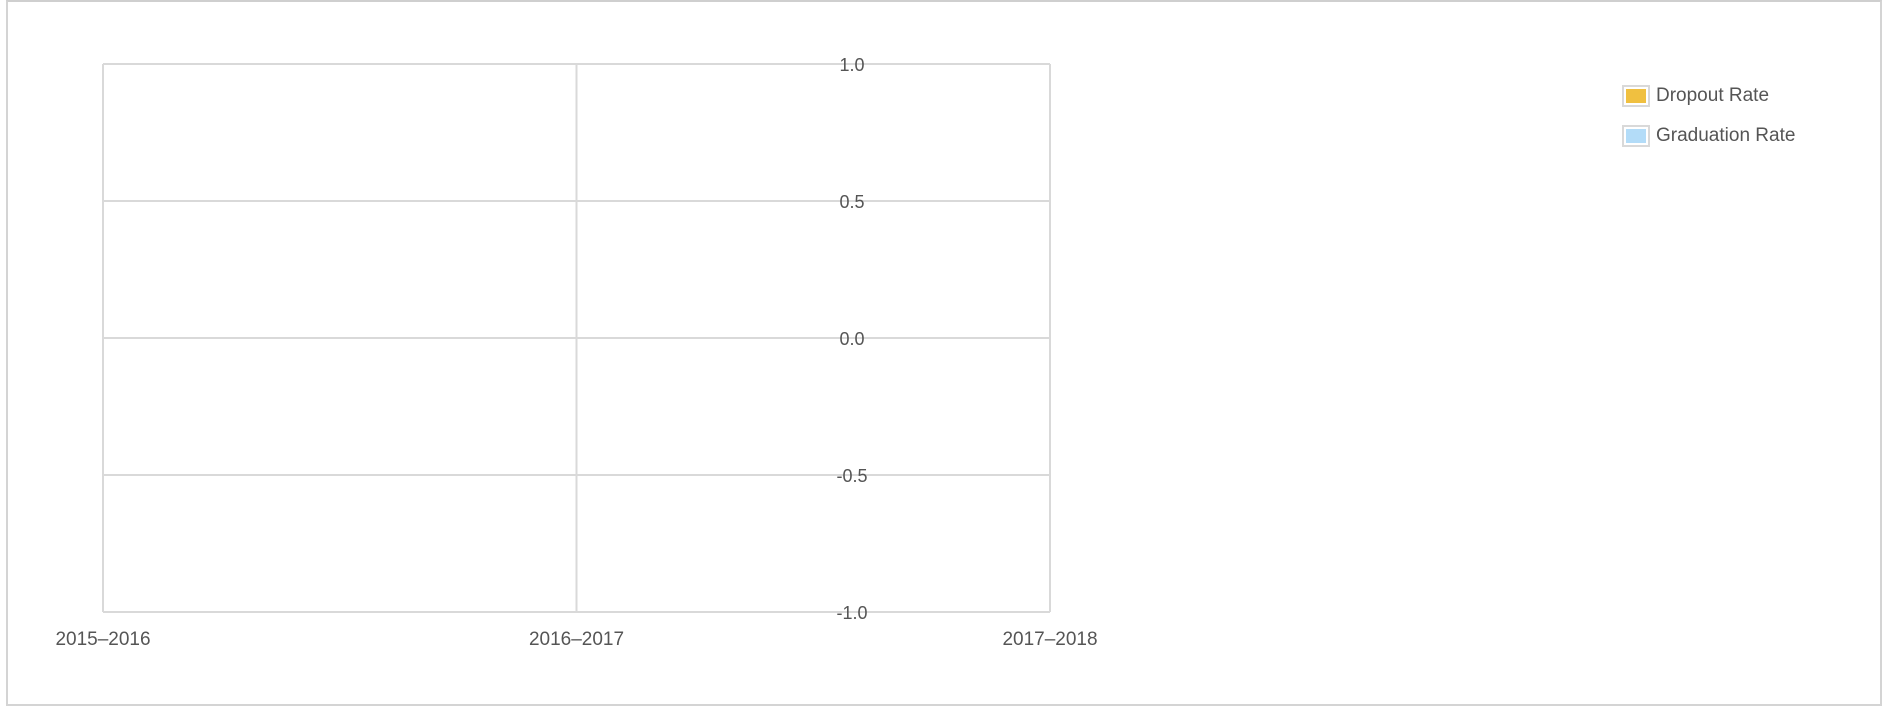 This screenshot has width=1885, height=708. I want to click on legend: Dropout Rate Graduation Rate, so click(1708, 120).